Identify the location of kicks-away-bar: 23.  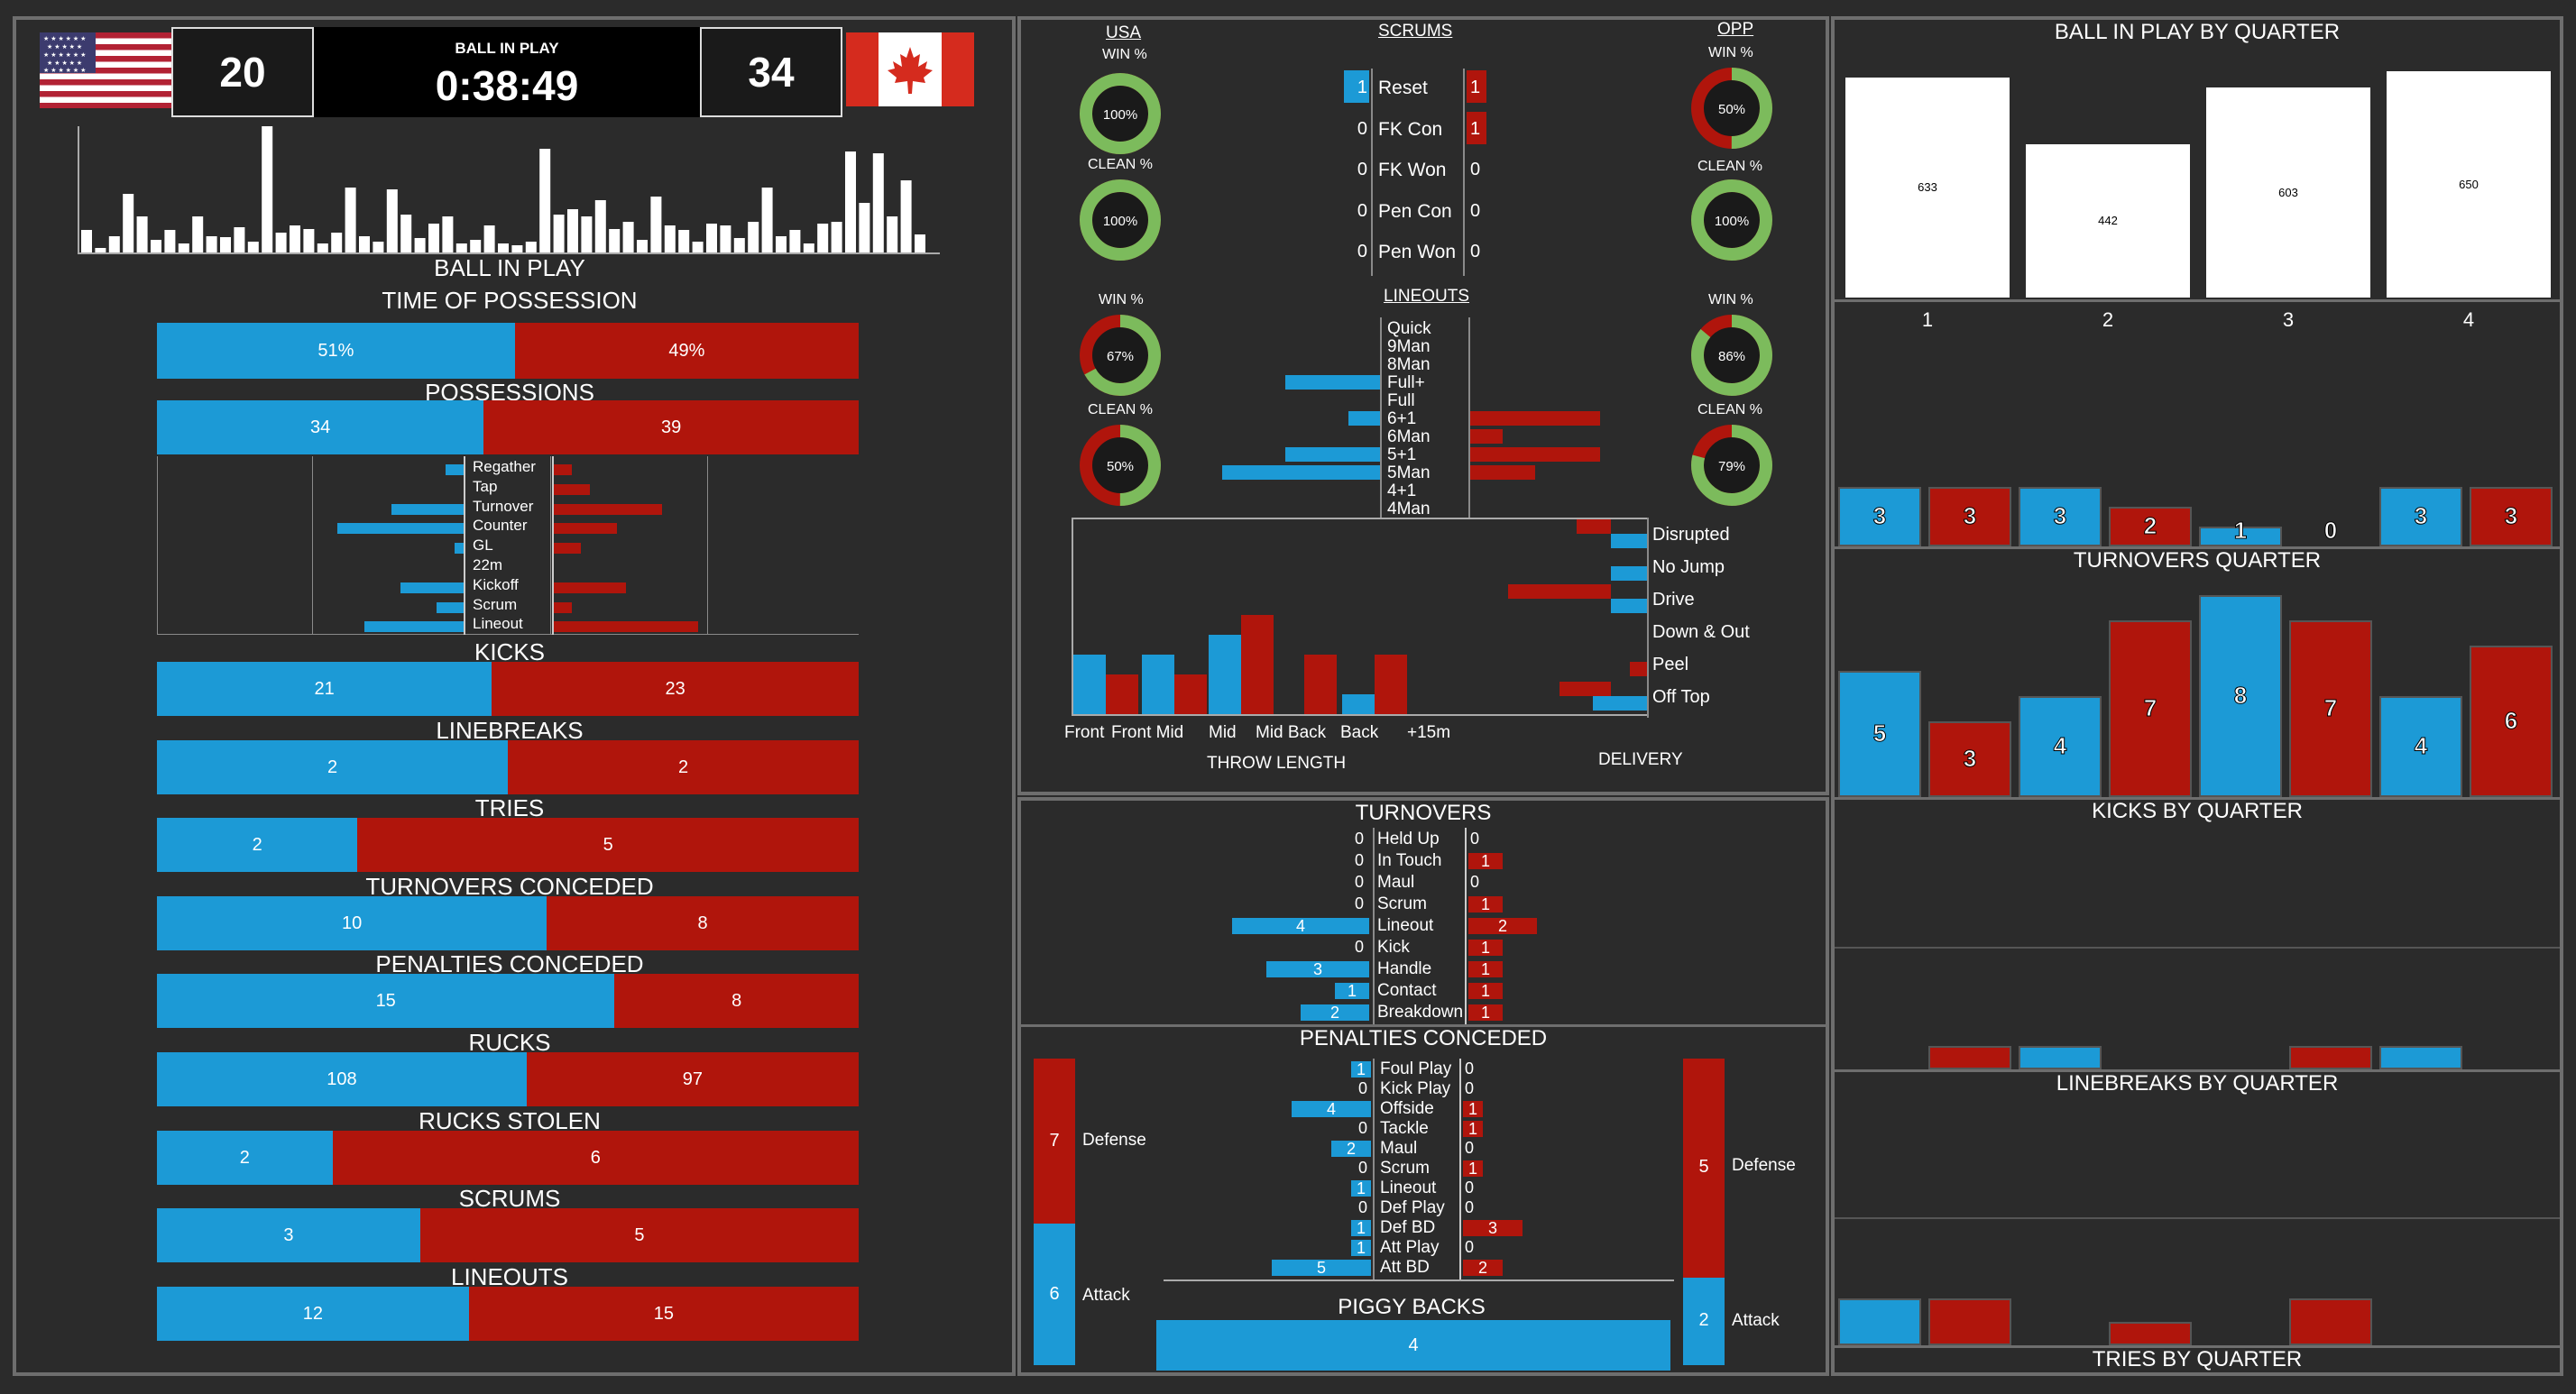
(675, 689).